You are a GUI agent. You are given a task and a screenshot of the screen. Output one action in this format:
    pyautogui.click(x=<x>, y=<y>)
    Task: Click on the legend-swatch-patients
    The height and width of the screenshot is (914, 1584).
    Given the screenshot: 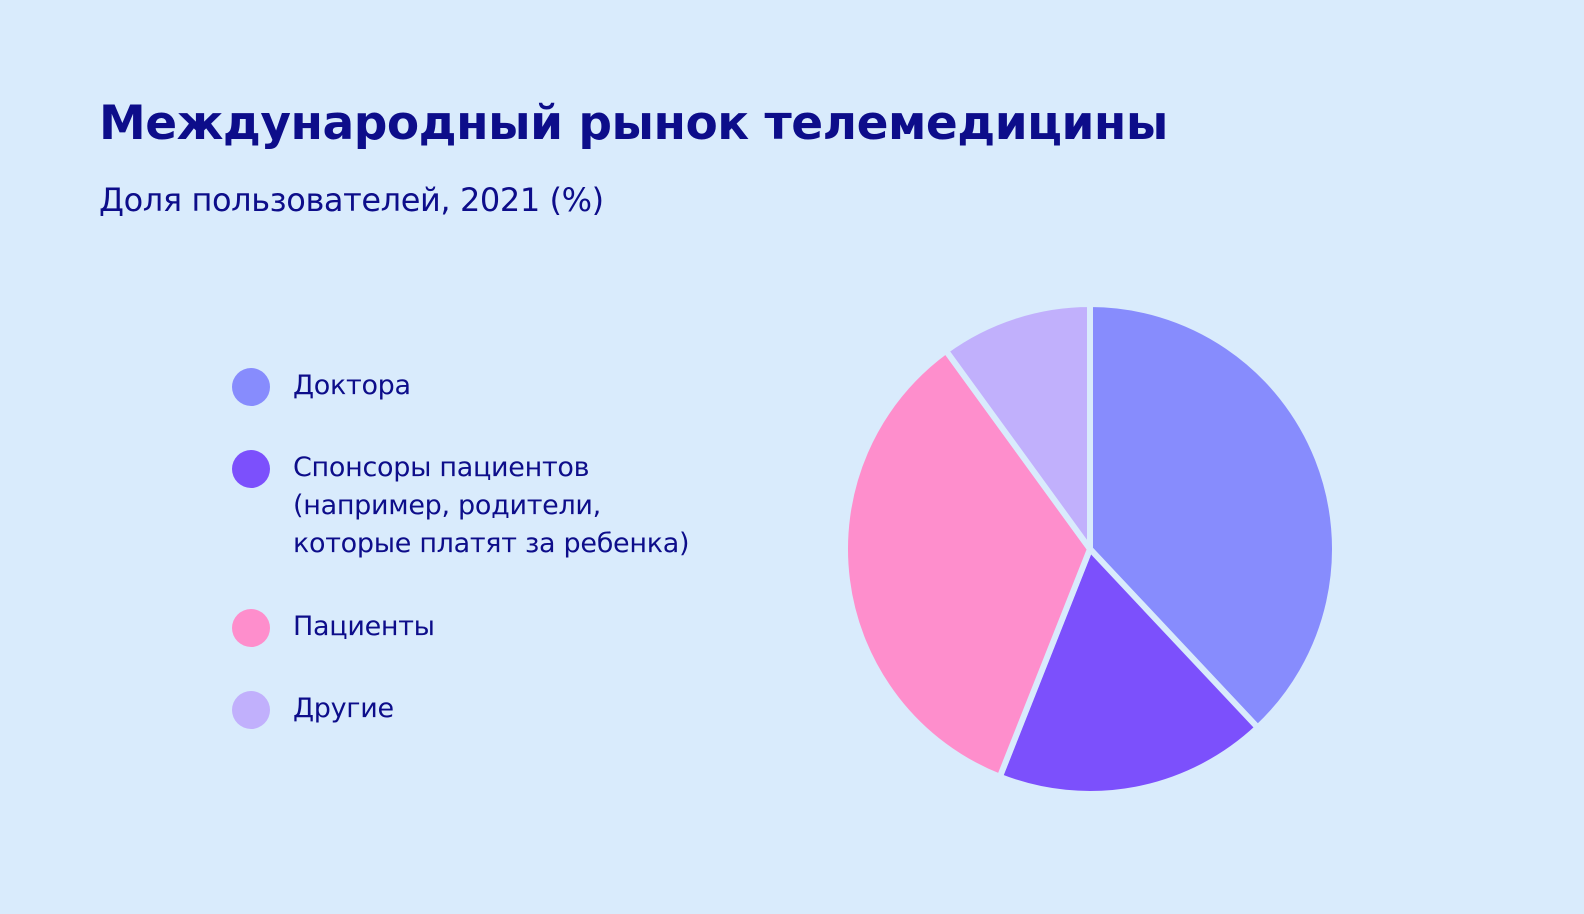 What is the action you would take?
    pyautogui.click(x=251, y=628)
    